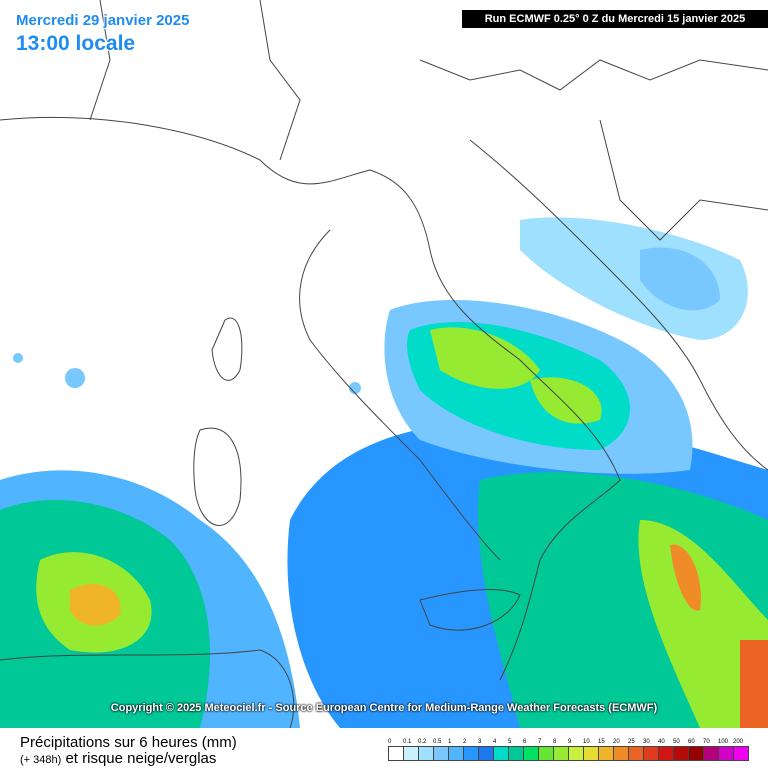  I want to click on legend-label: 8, so click(555, 742).